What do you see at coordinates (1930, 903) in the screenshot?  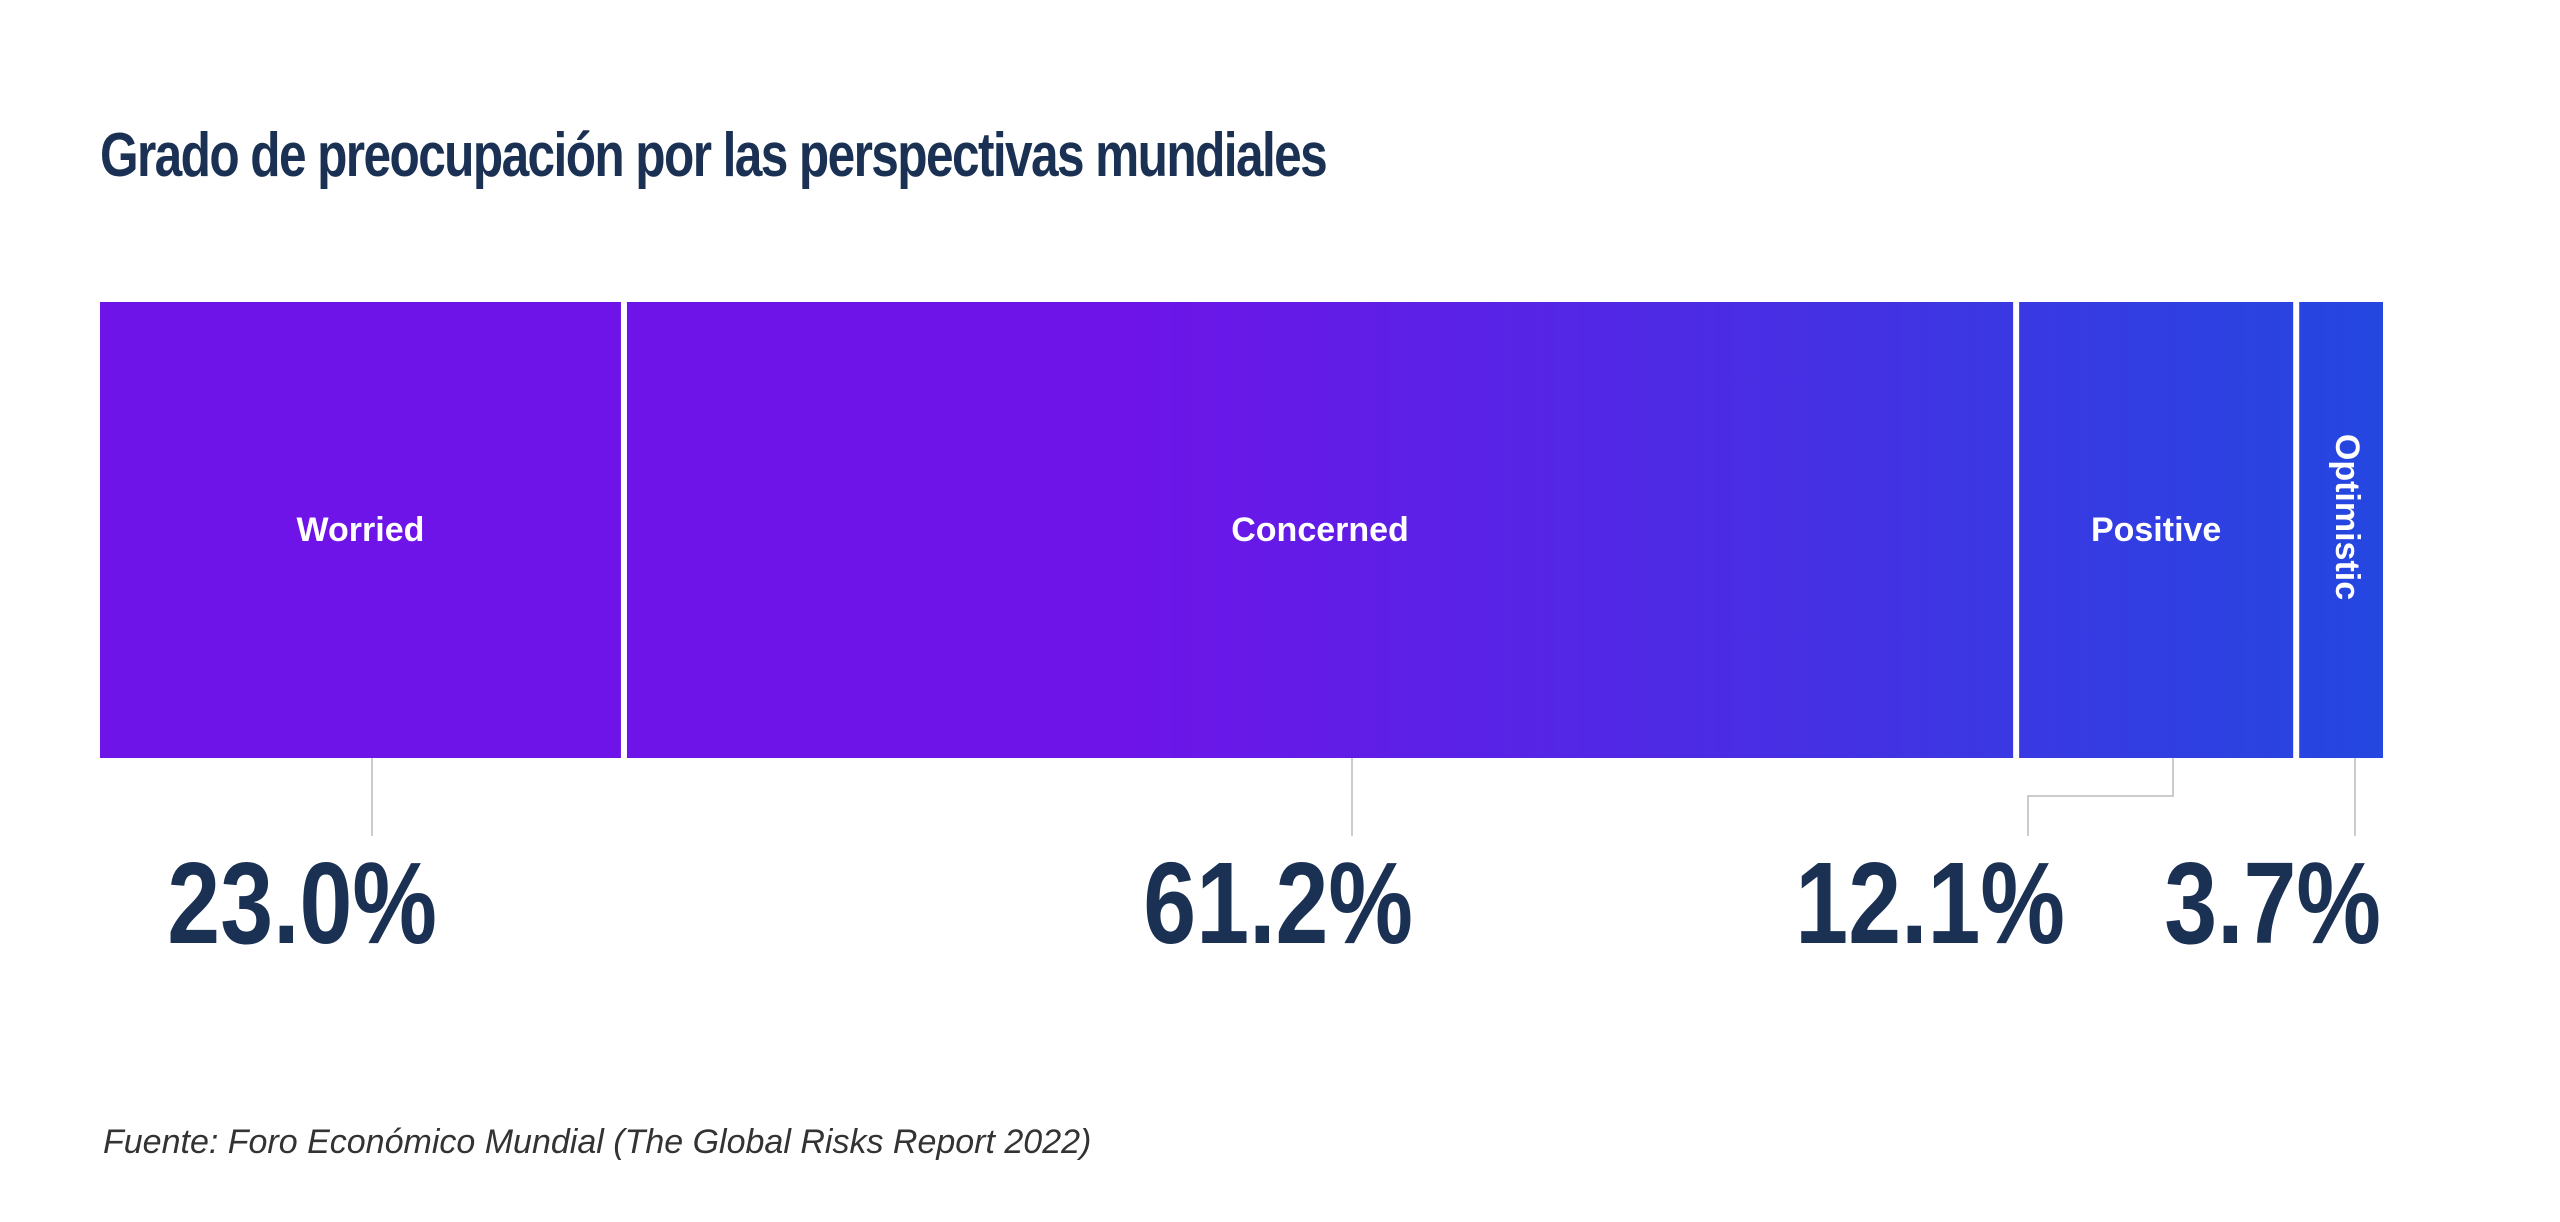 I see `value-label-positive: 12.1%` at bounding box center [1930, 903].